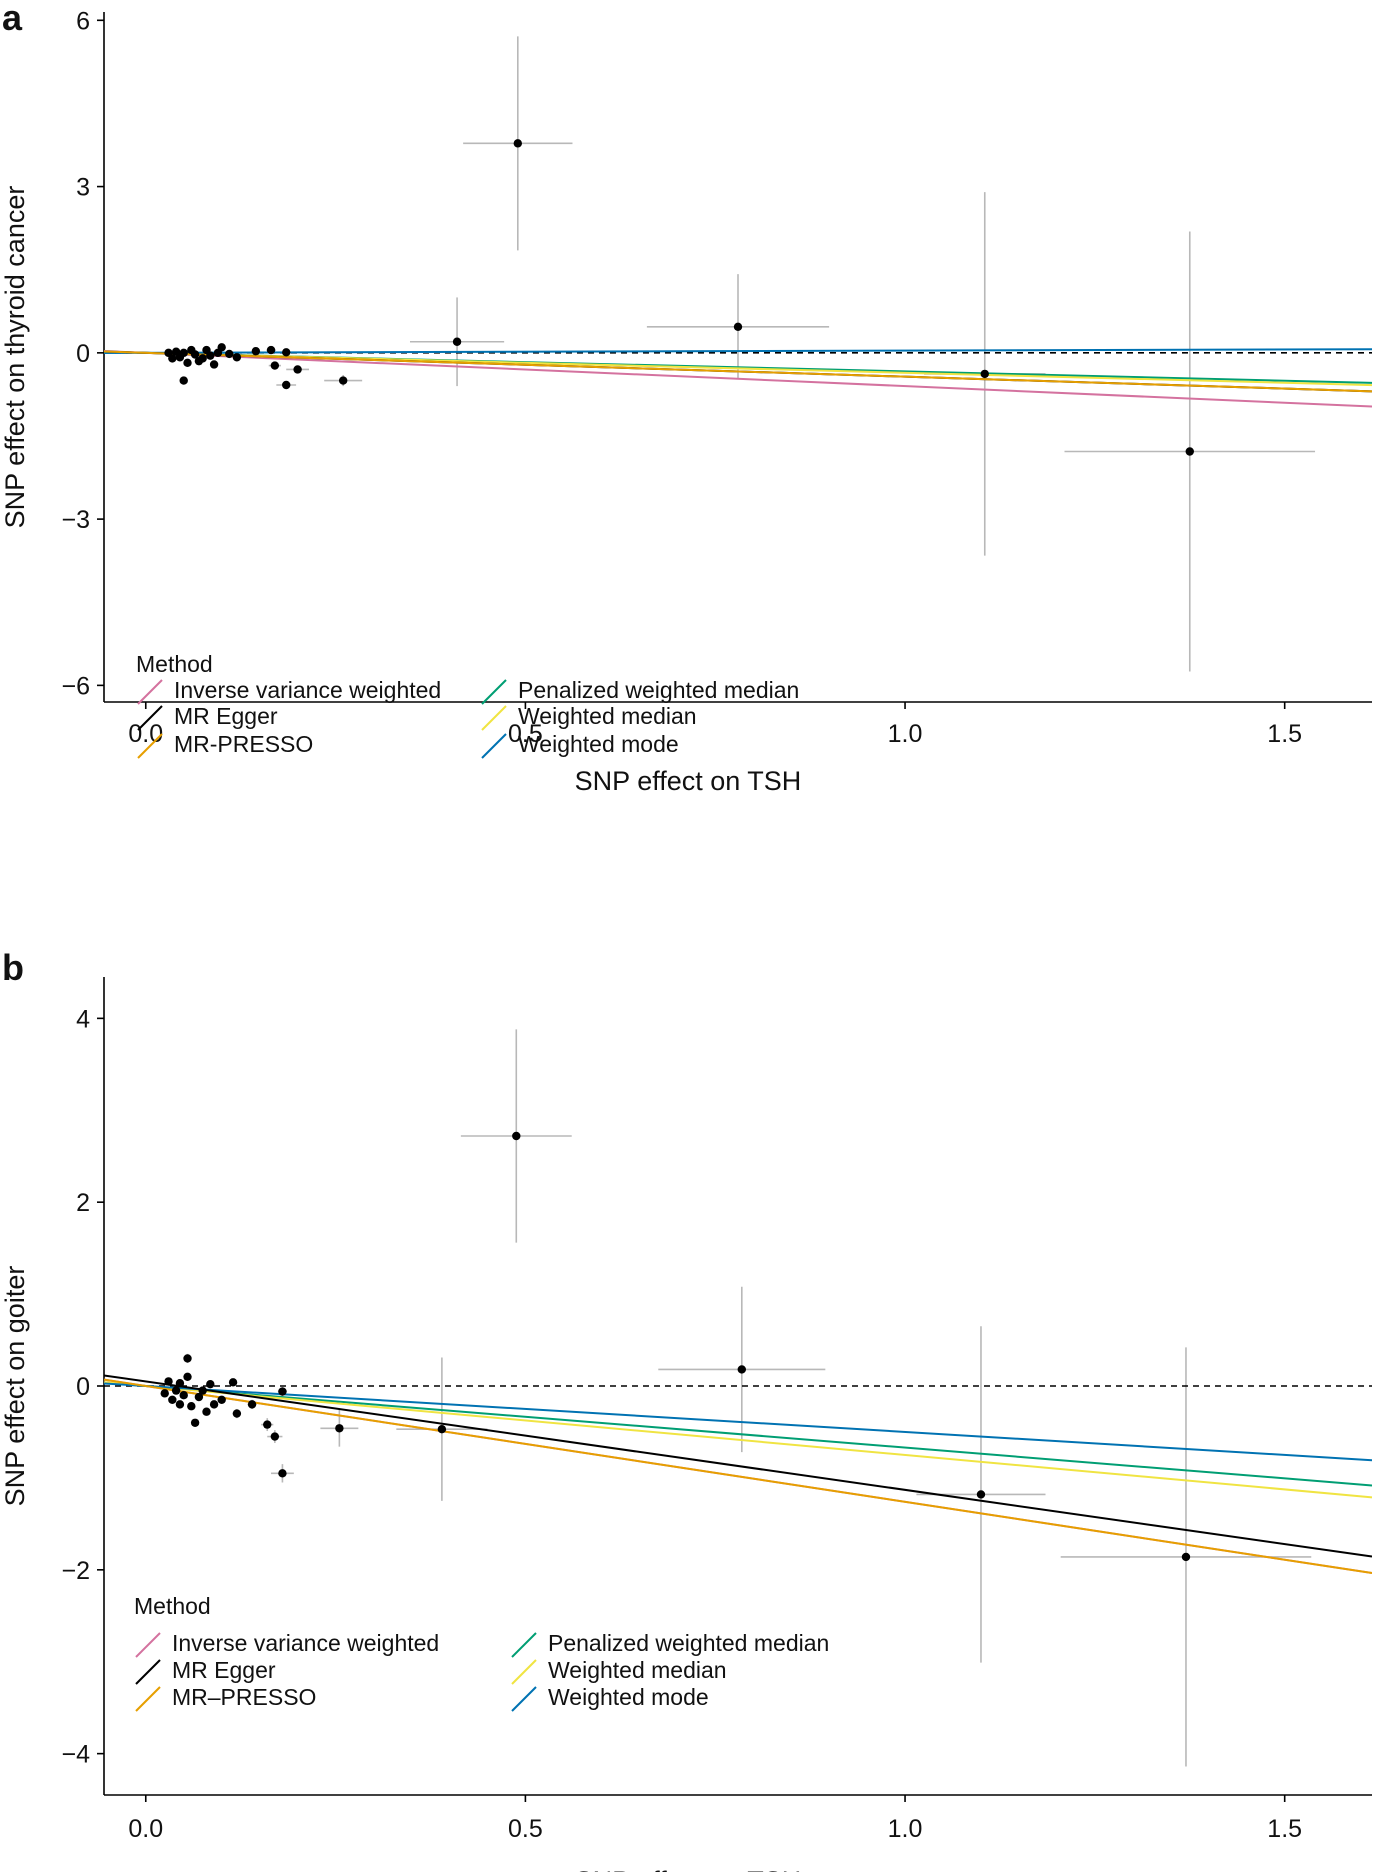 The width and height of the screenshot is (1373, 1872). What do you see at coordinates (75, 1755) in the screenshot?
I see `y-tick-label: −4` at bounding box center [75, 1755].